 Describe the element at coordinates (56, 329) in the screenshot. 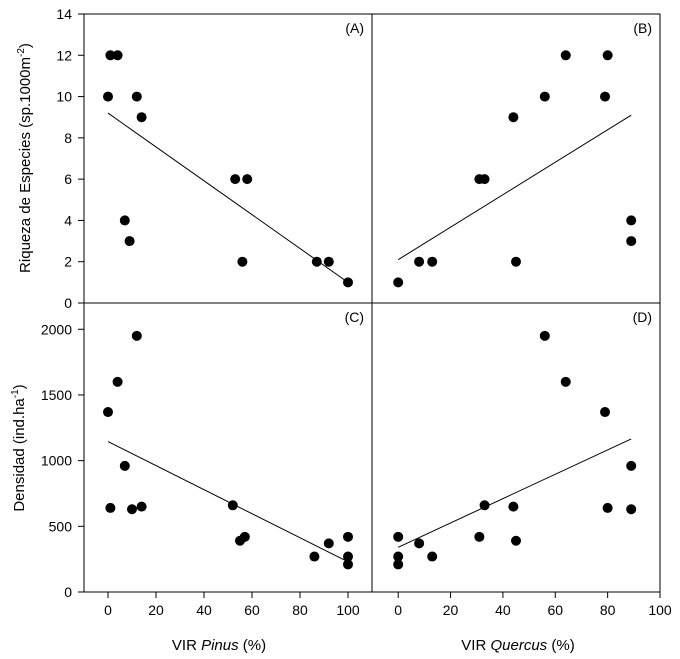

I see `y-tick-label: 2000` at that location.